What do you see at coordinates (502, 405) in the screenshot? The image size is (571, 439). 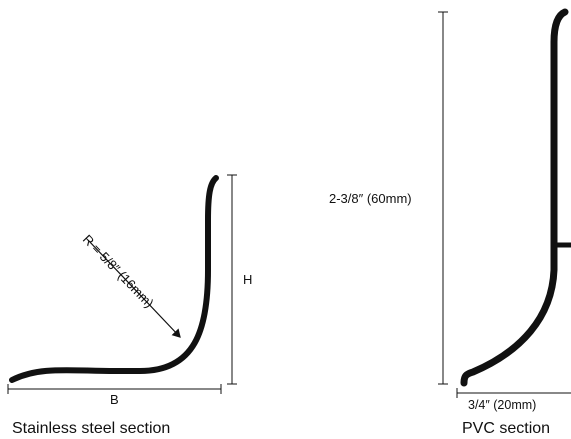 I see `pvc-width-label: 3/4″ (20mm)` at bounding box center [502, 405].